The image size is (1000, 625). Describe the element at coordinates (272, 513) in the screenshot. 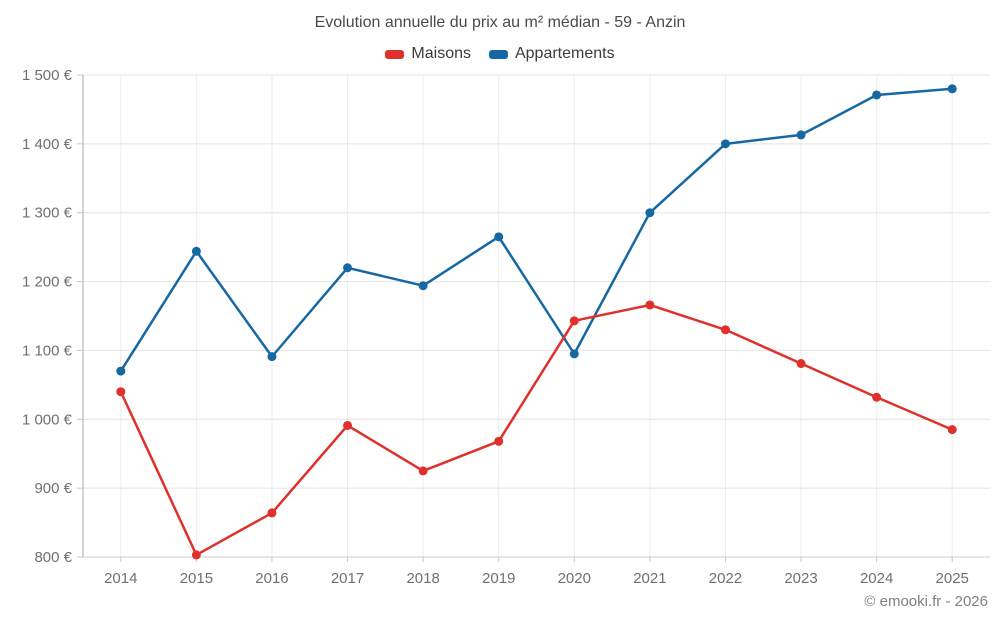

I see `data-point-maisons-2016` at that location.